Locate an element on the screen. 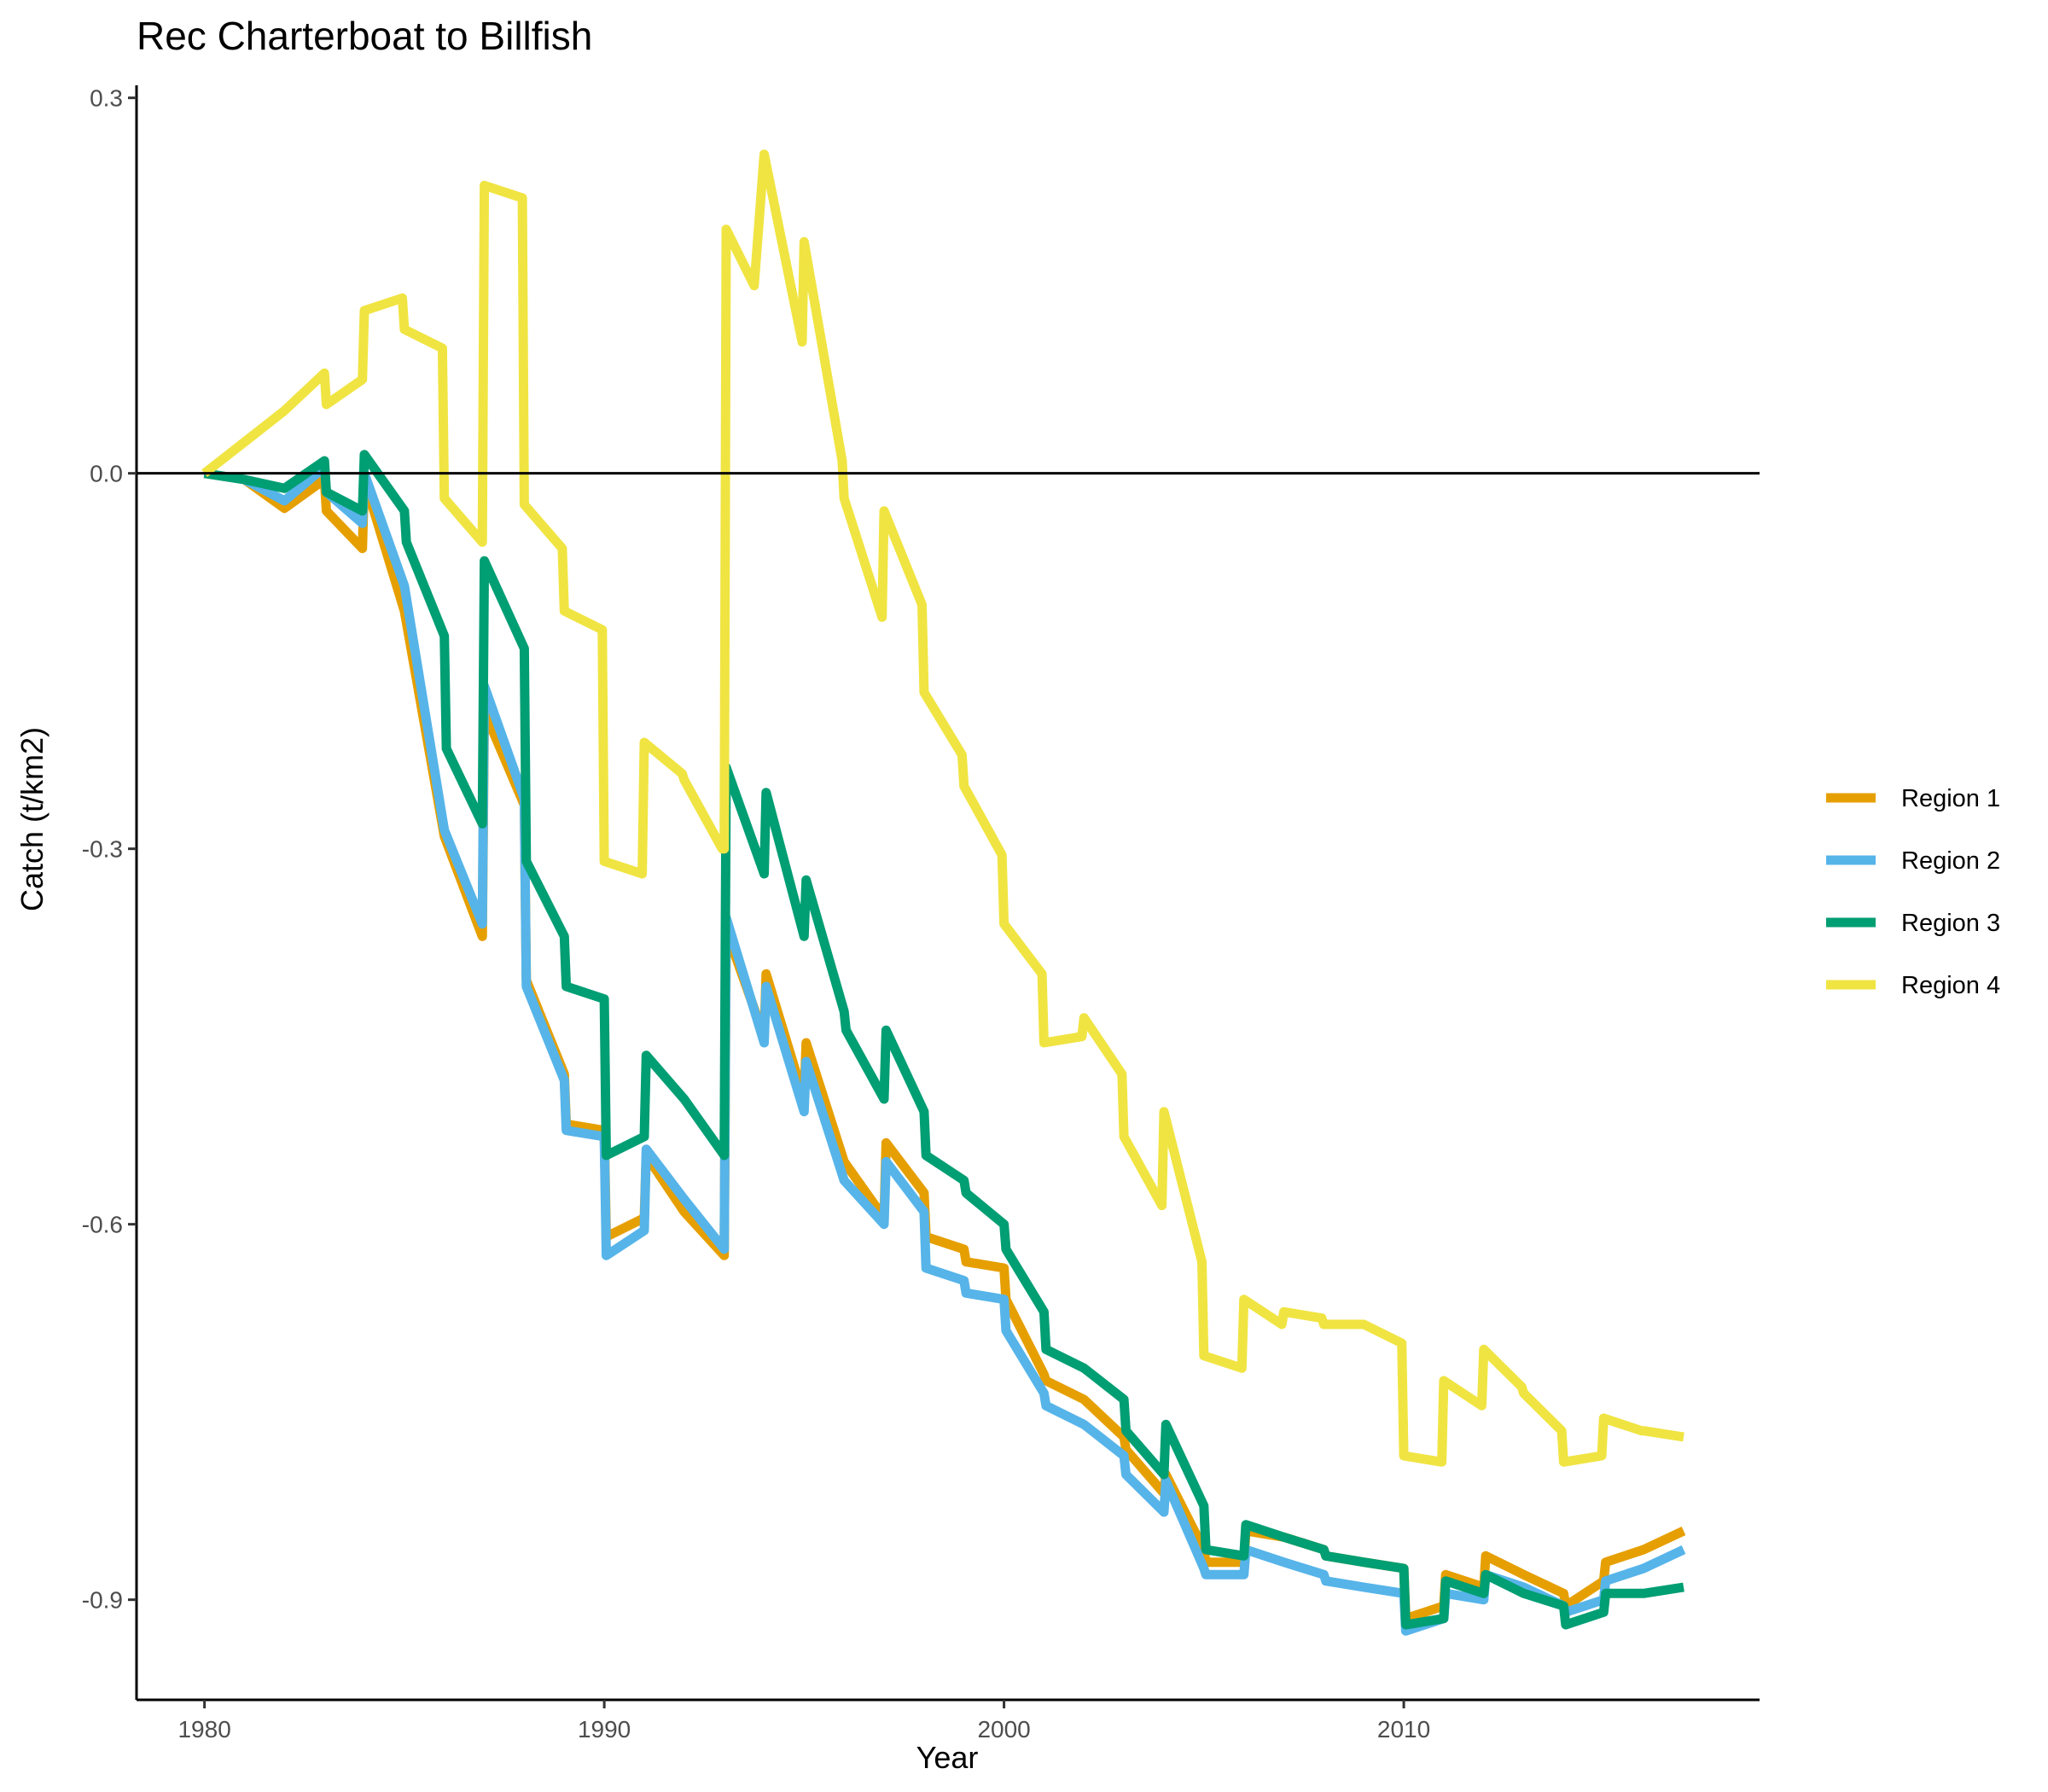  y-tick-label: -0.6 is located at coordinates (102, 1225).